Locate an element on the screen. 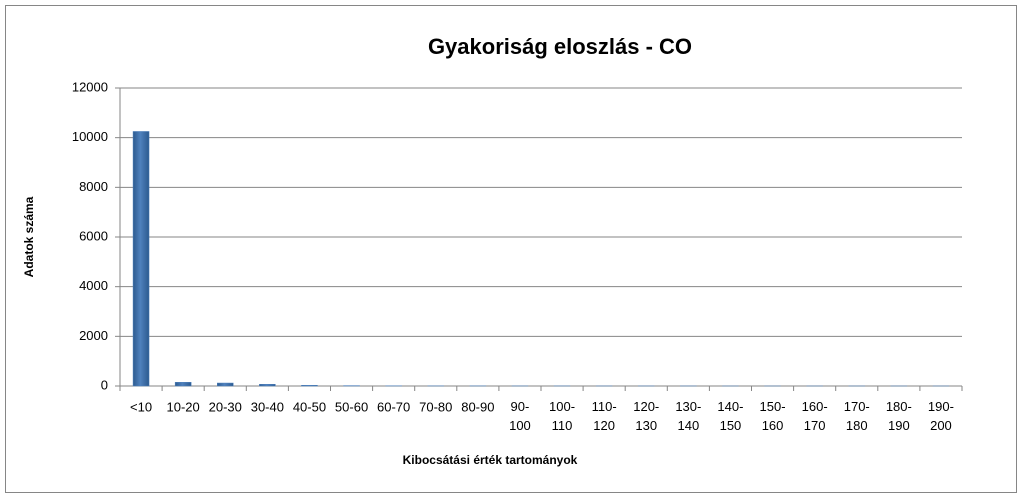 Image resolution: width=1022 pixels, height=499 pixels. x-tick-label: 100-110 is located at coordinates (562, 416).